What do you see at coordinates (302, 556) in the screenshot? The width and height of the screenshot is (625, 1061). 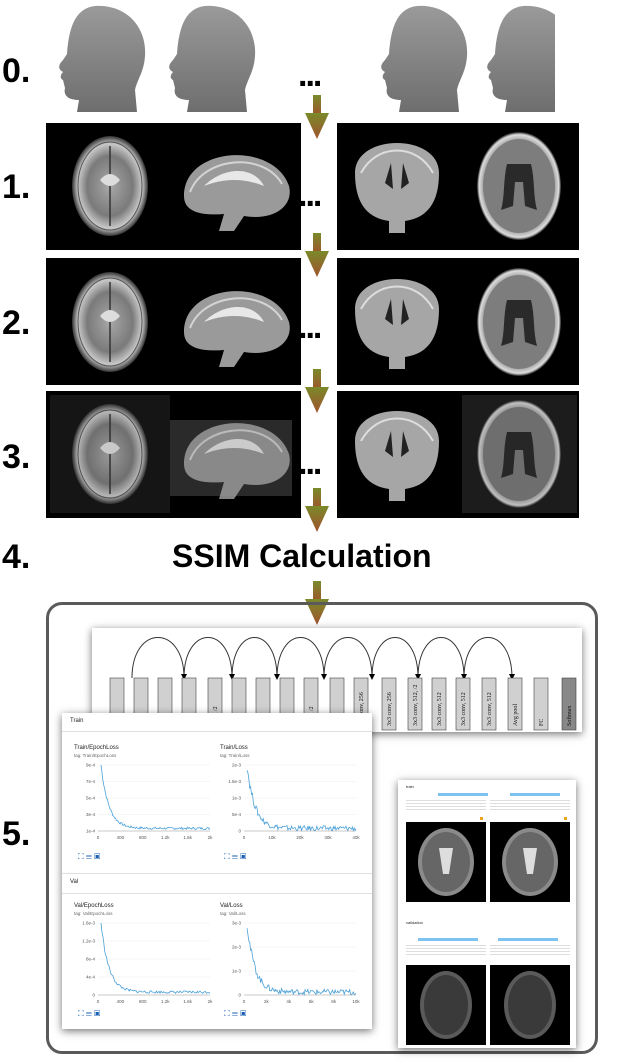 I see `ssim-calculation-title: SSIM Calculation` at bounding box center [302, 556].